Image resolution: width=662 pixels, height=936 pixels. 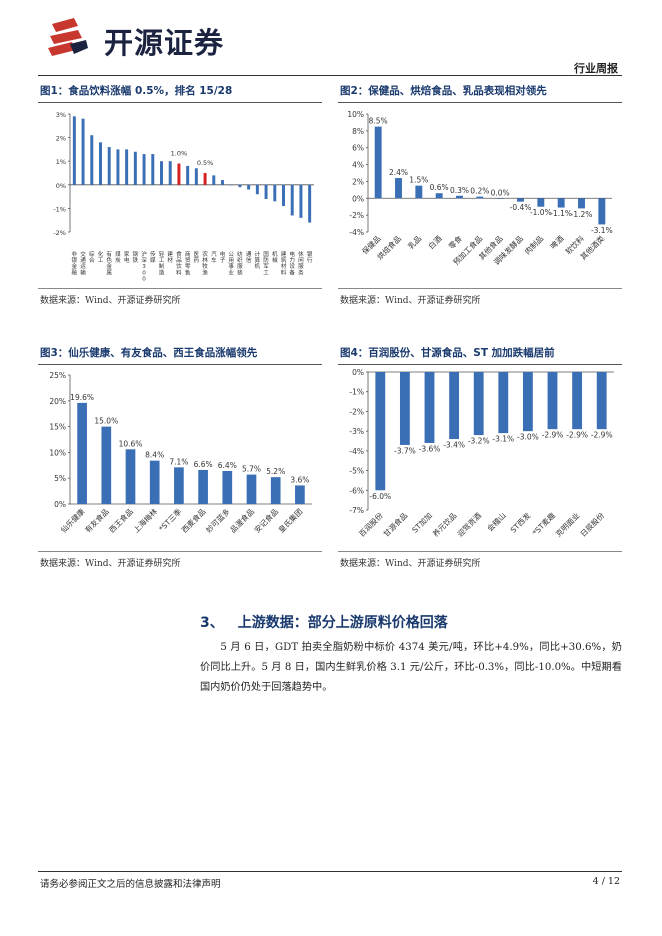 What do you see at coordinates (480, 364) in the screenshot?
I see `figure-4-top-rule` at bounding box center [480, 364].